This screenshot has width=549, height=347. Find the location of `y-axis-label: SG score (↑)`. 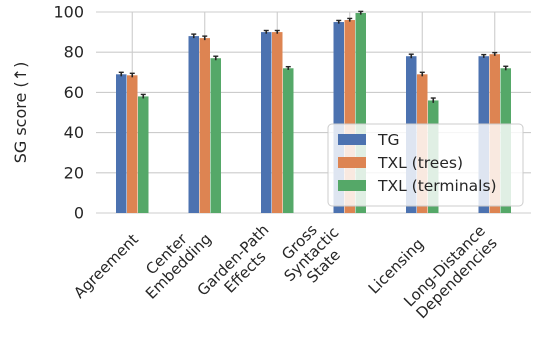

y-axis-label: SG score (↑) is located at coordinates (20, 113).